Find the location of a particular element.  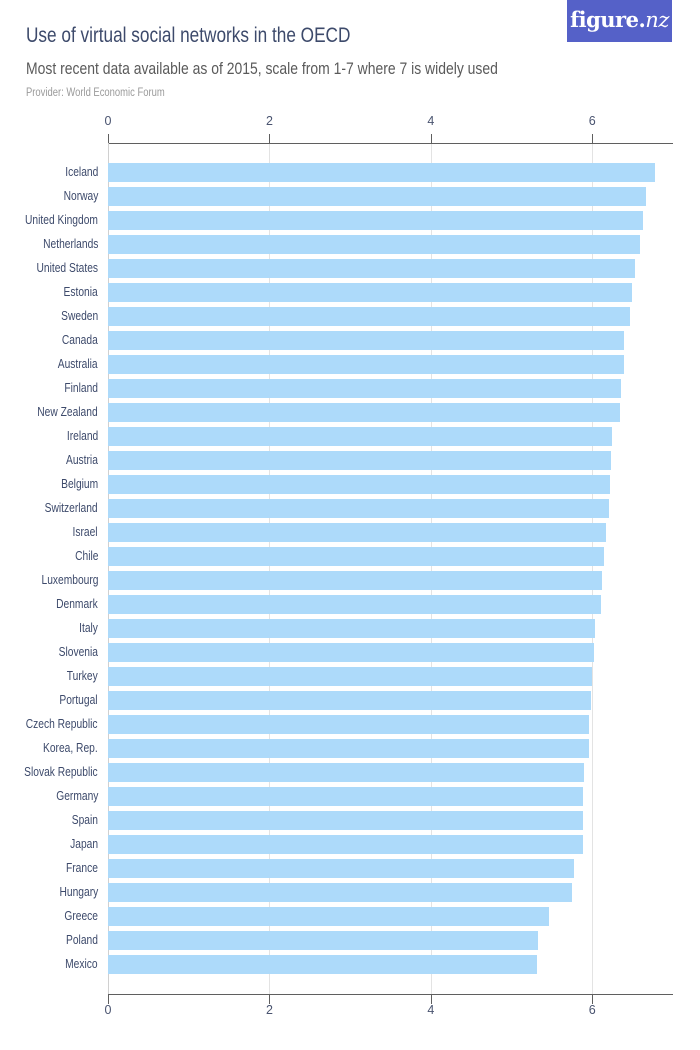

category-label: Israel is located at coordinates (82, 532).